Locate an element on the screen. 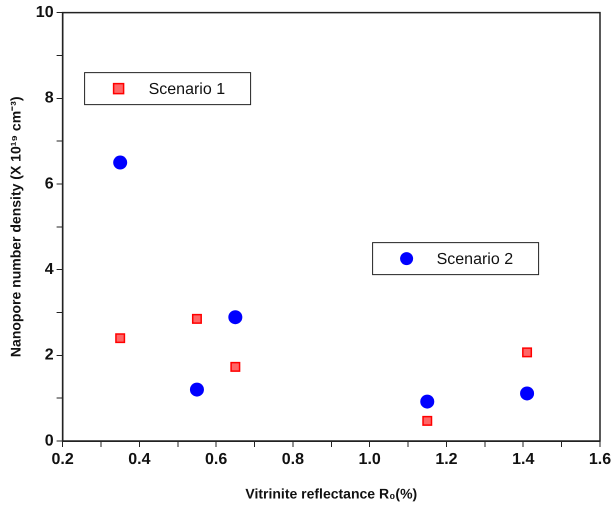 This screenshot has height=511, width=616. x-tick-label: 0.8 is located at coordinates (293, 459).